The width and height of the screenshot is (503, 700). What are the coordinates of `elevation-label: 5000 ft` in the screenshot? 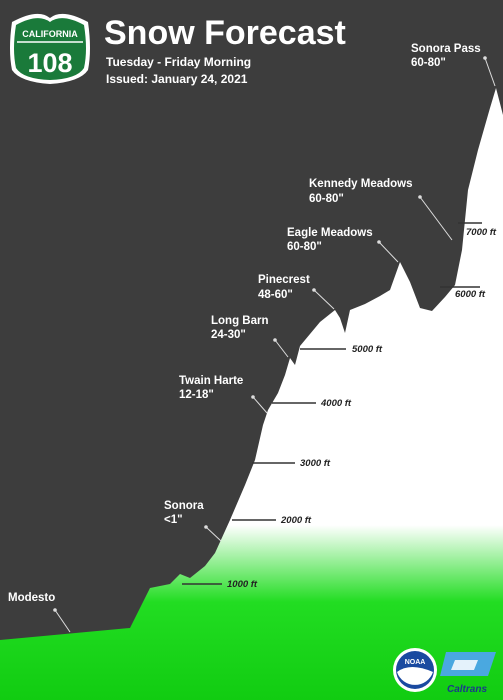 It's located at (367, 349).